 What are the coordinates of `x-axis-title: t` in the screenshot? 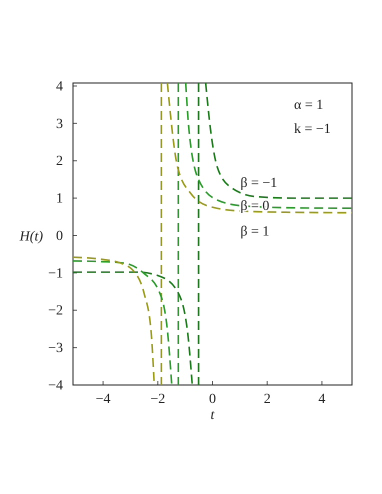 It's located at (213, 415).